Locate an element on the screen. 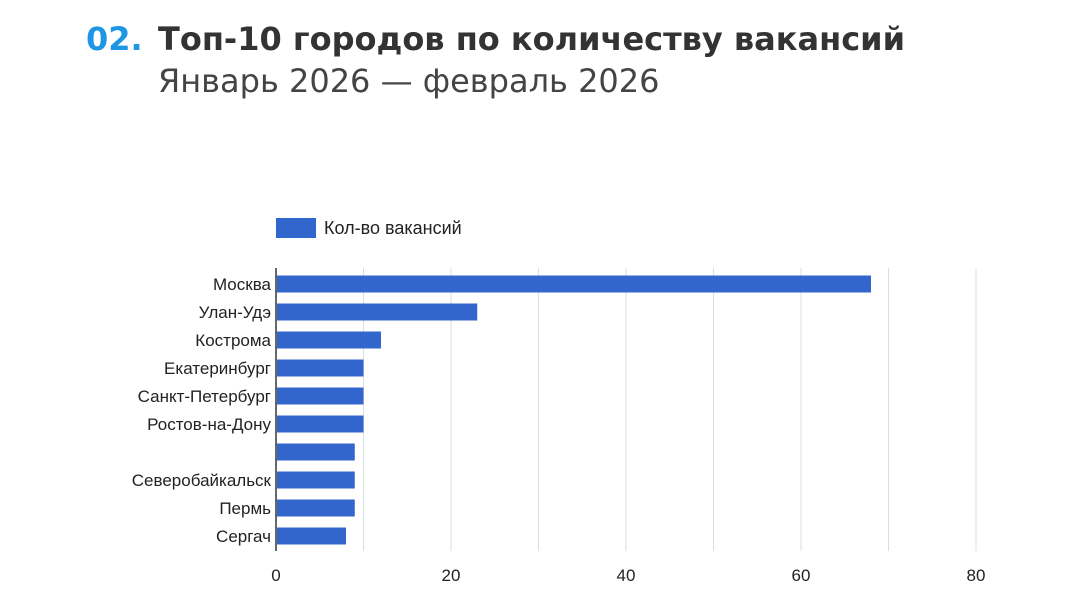 Image resolution: width=1066 pixels, height=600 pixels. x-tick-label: 40 is located at coordinates (626, 575).